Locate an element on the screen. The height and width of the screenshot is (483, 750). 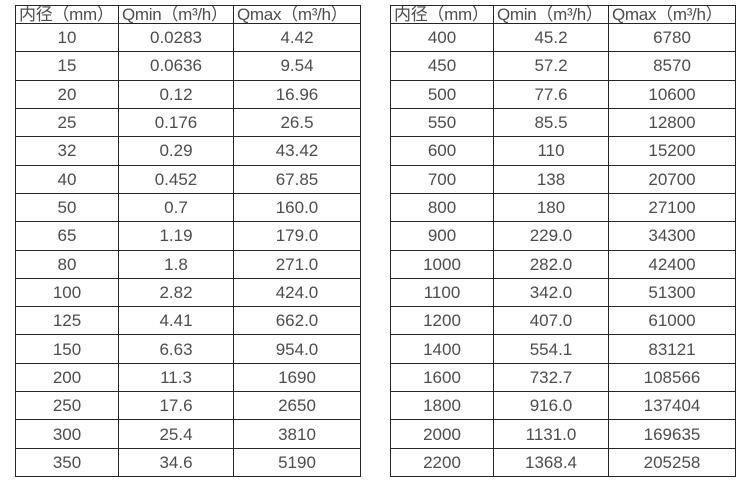
table-row: 1600 732.7 108566 is located at coordinates (563, 377).